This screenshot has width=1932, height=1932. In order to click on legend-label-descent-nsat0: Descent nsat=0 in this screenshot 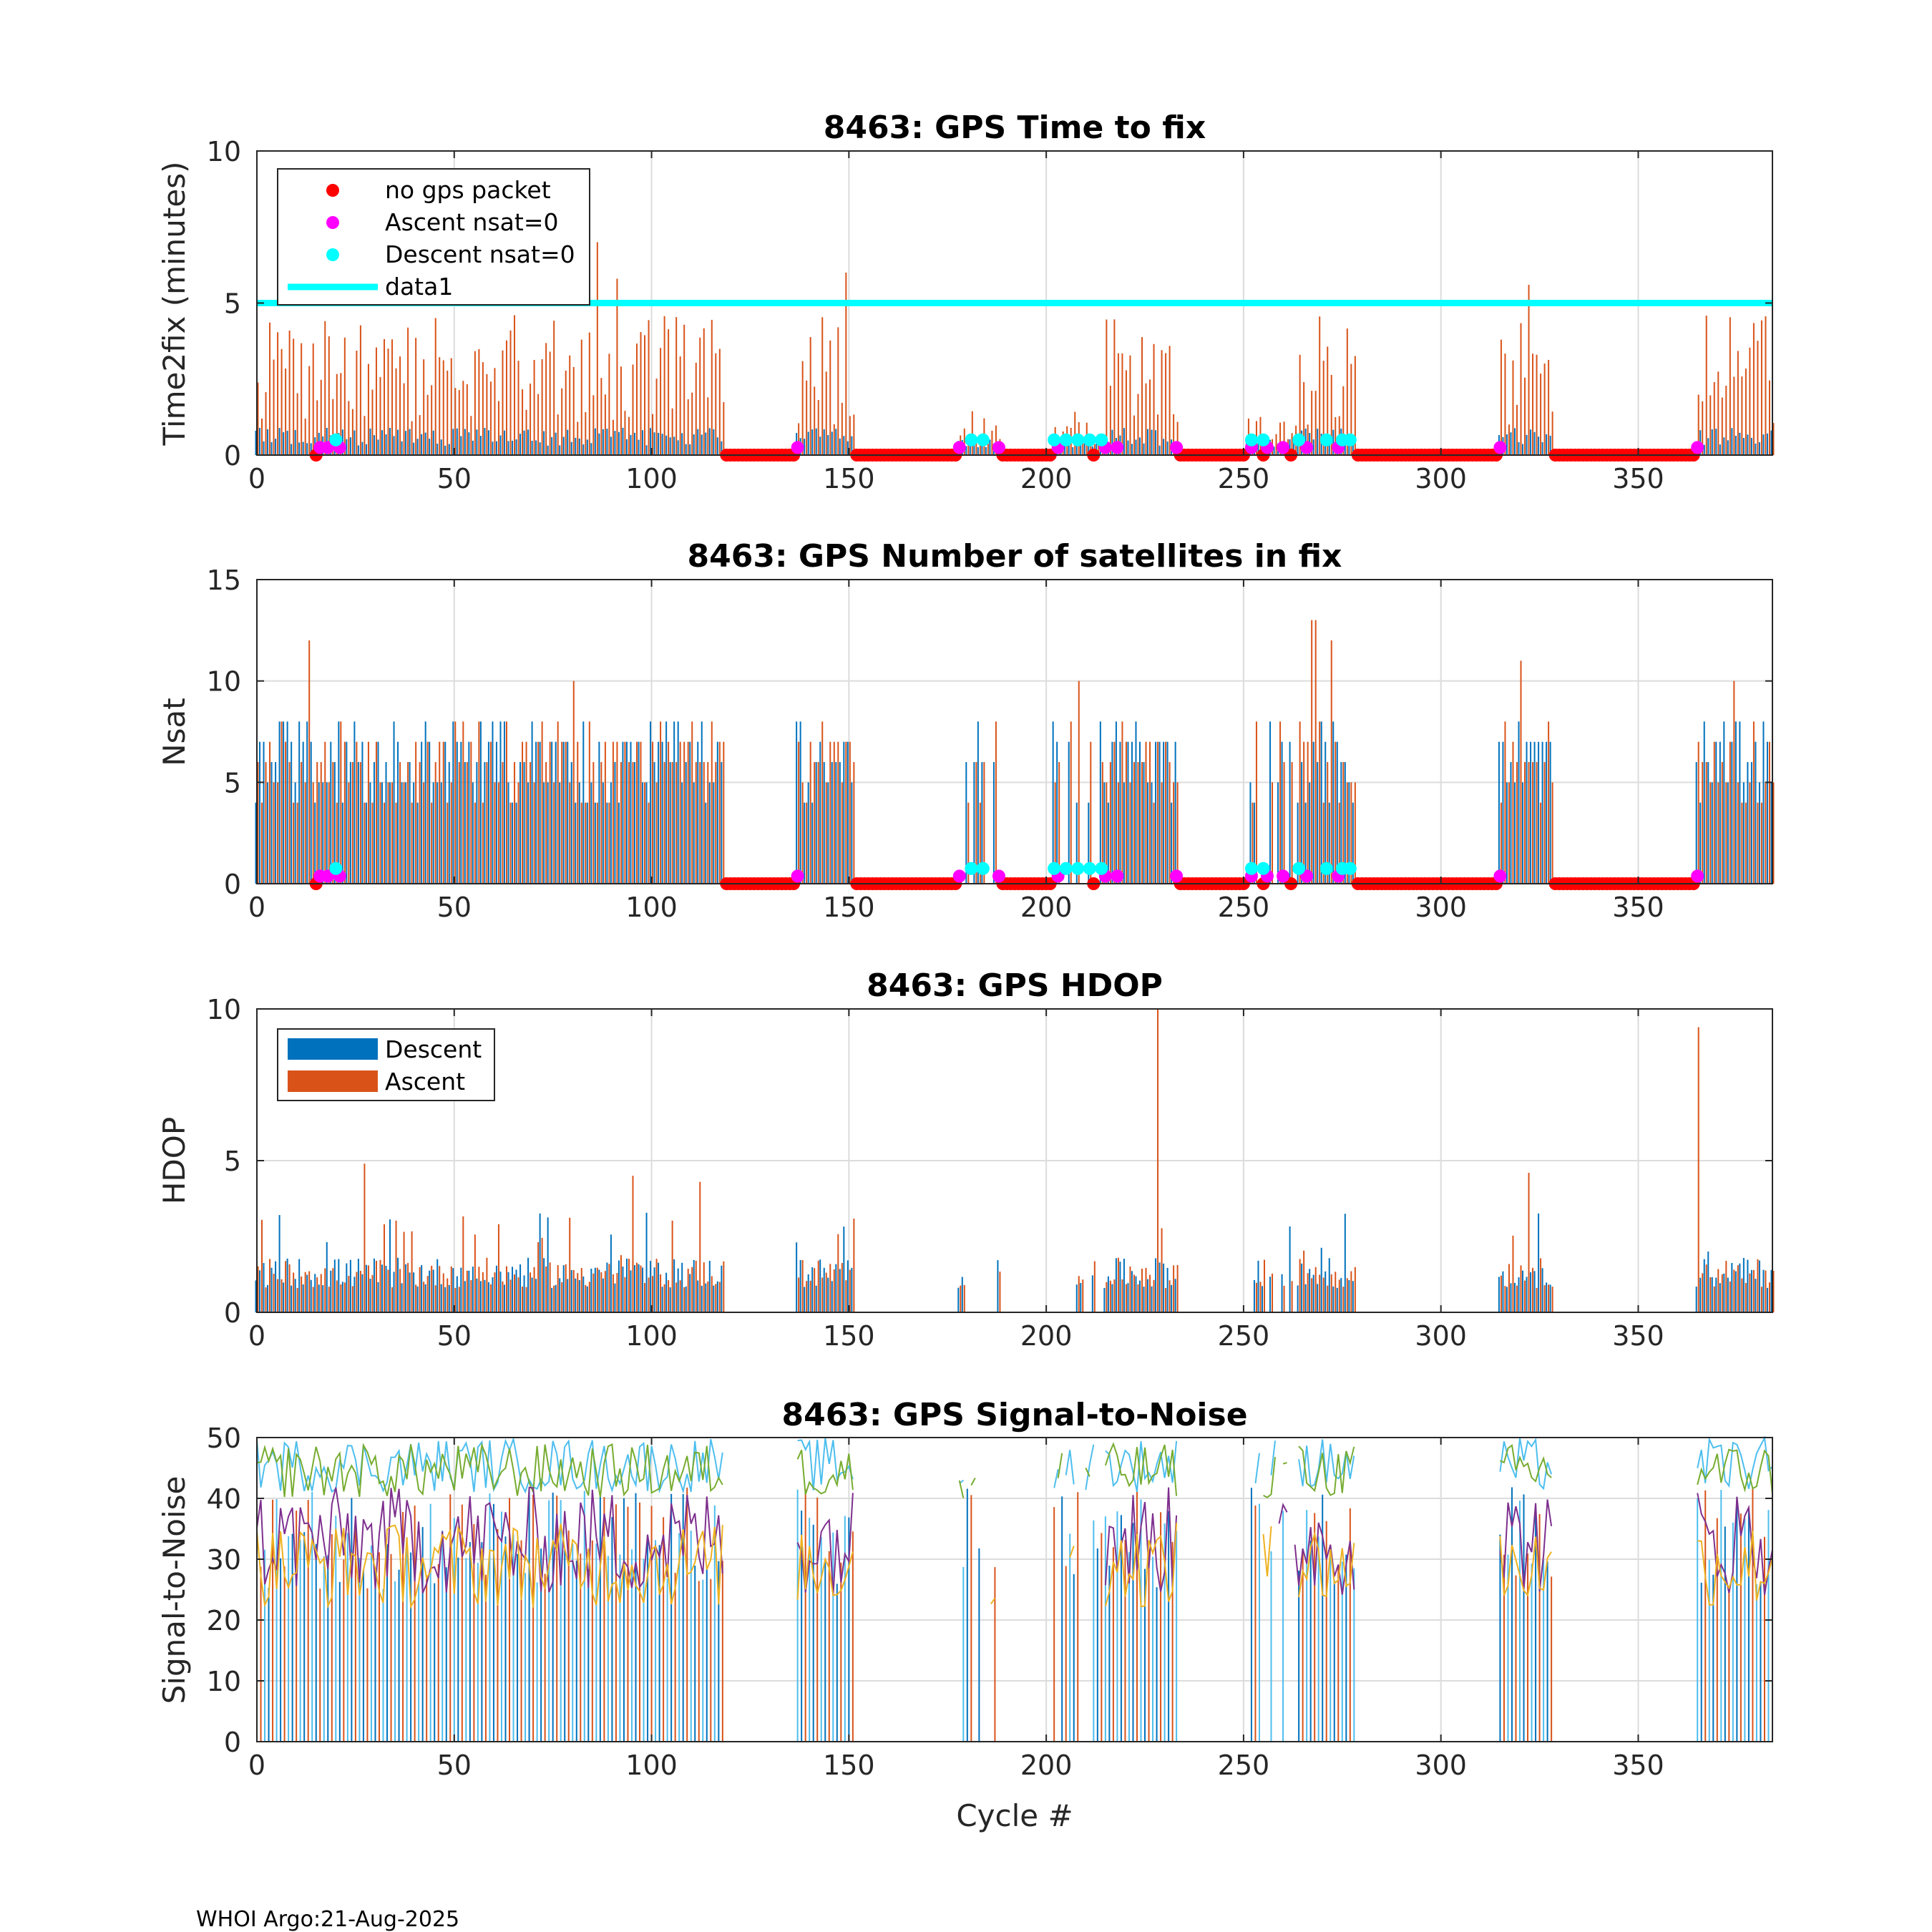, I will do `click(480, 254)`.